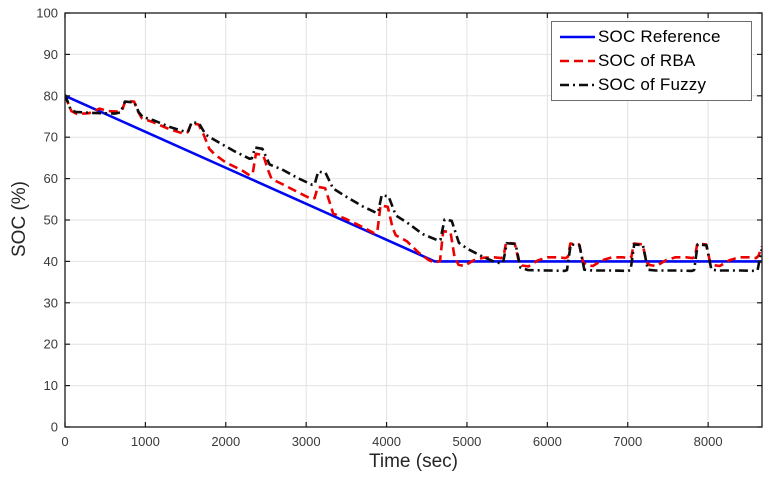 The image size is (774, 486). Describe the element at coordinates (51, 344) in the screenshot. I see `y-tick-label: 20` at that location.